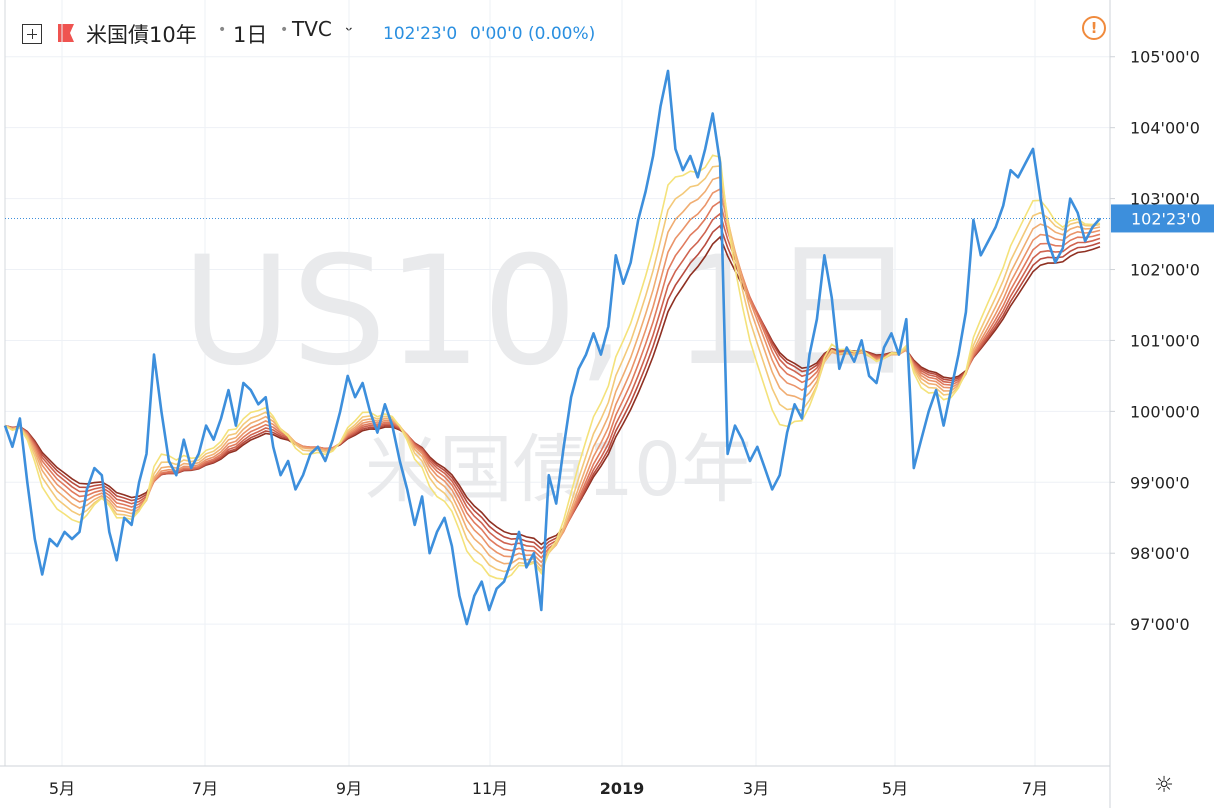  I want to click on last-price-badge-label: 102'23'0, so click(1166, 218).